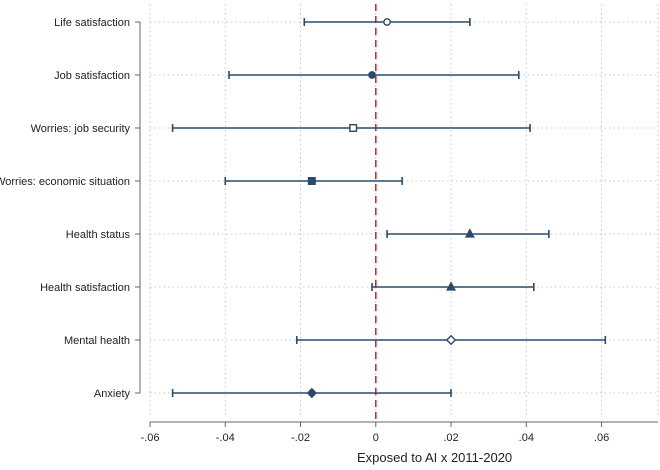  Describe the element at coordinates (526, 438) in the screenshot. I see `x-tick-label: .04` at that location.